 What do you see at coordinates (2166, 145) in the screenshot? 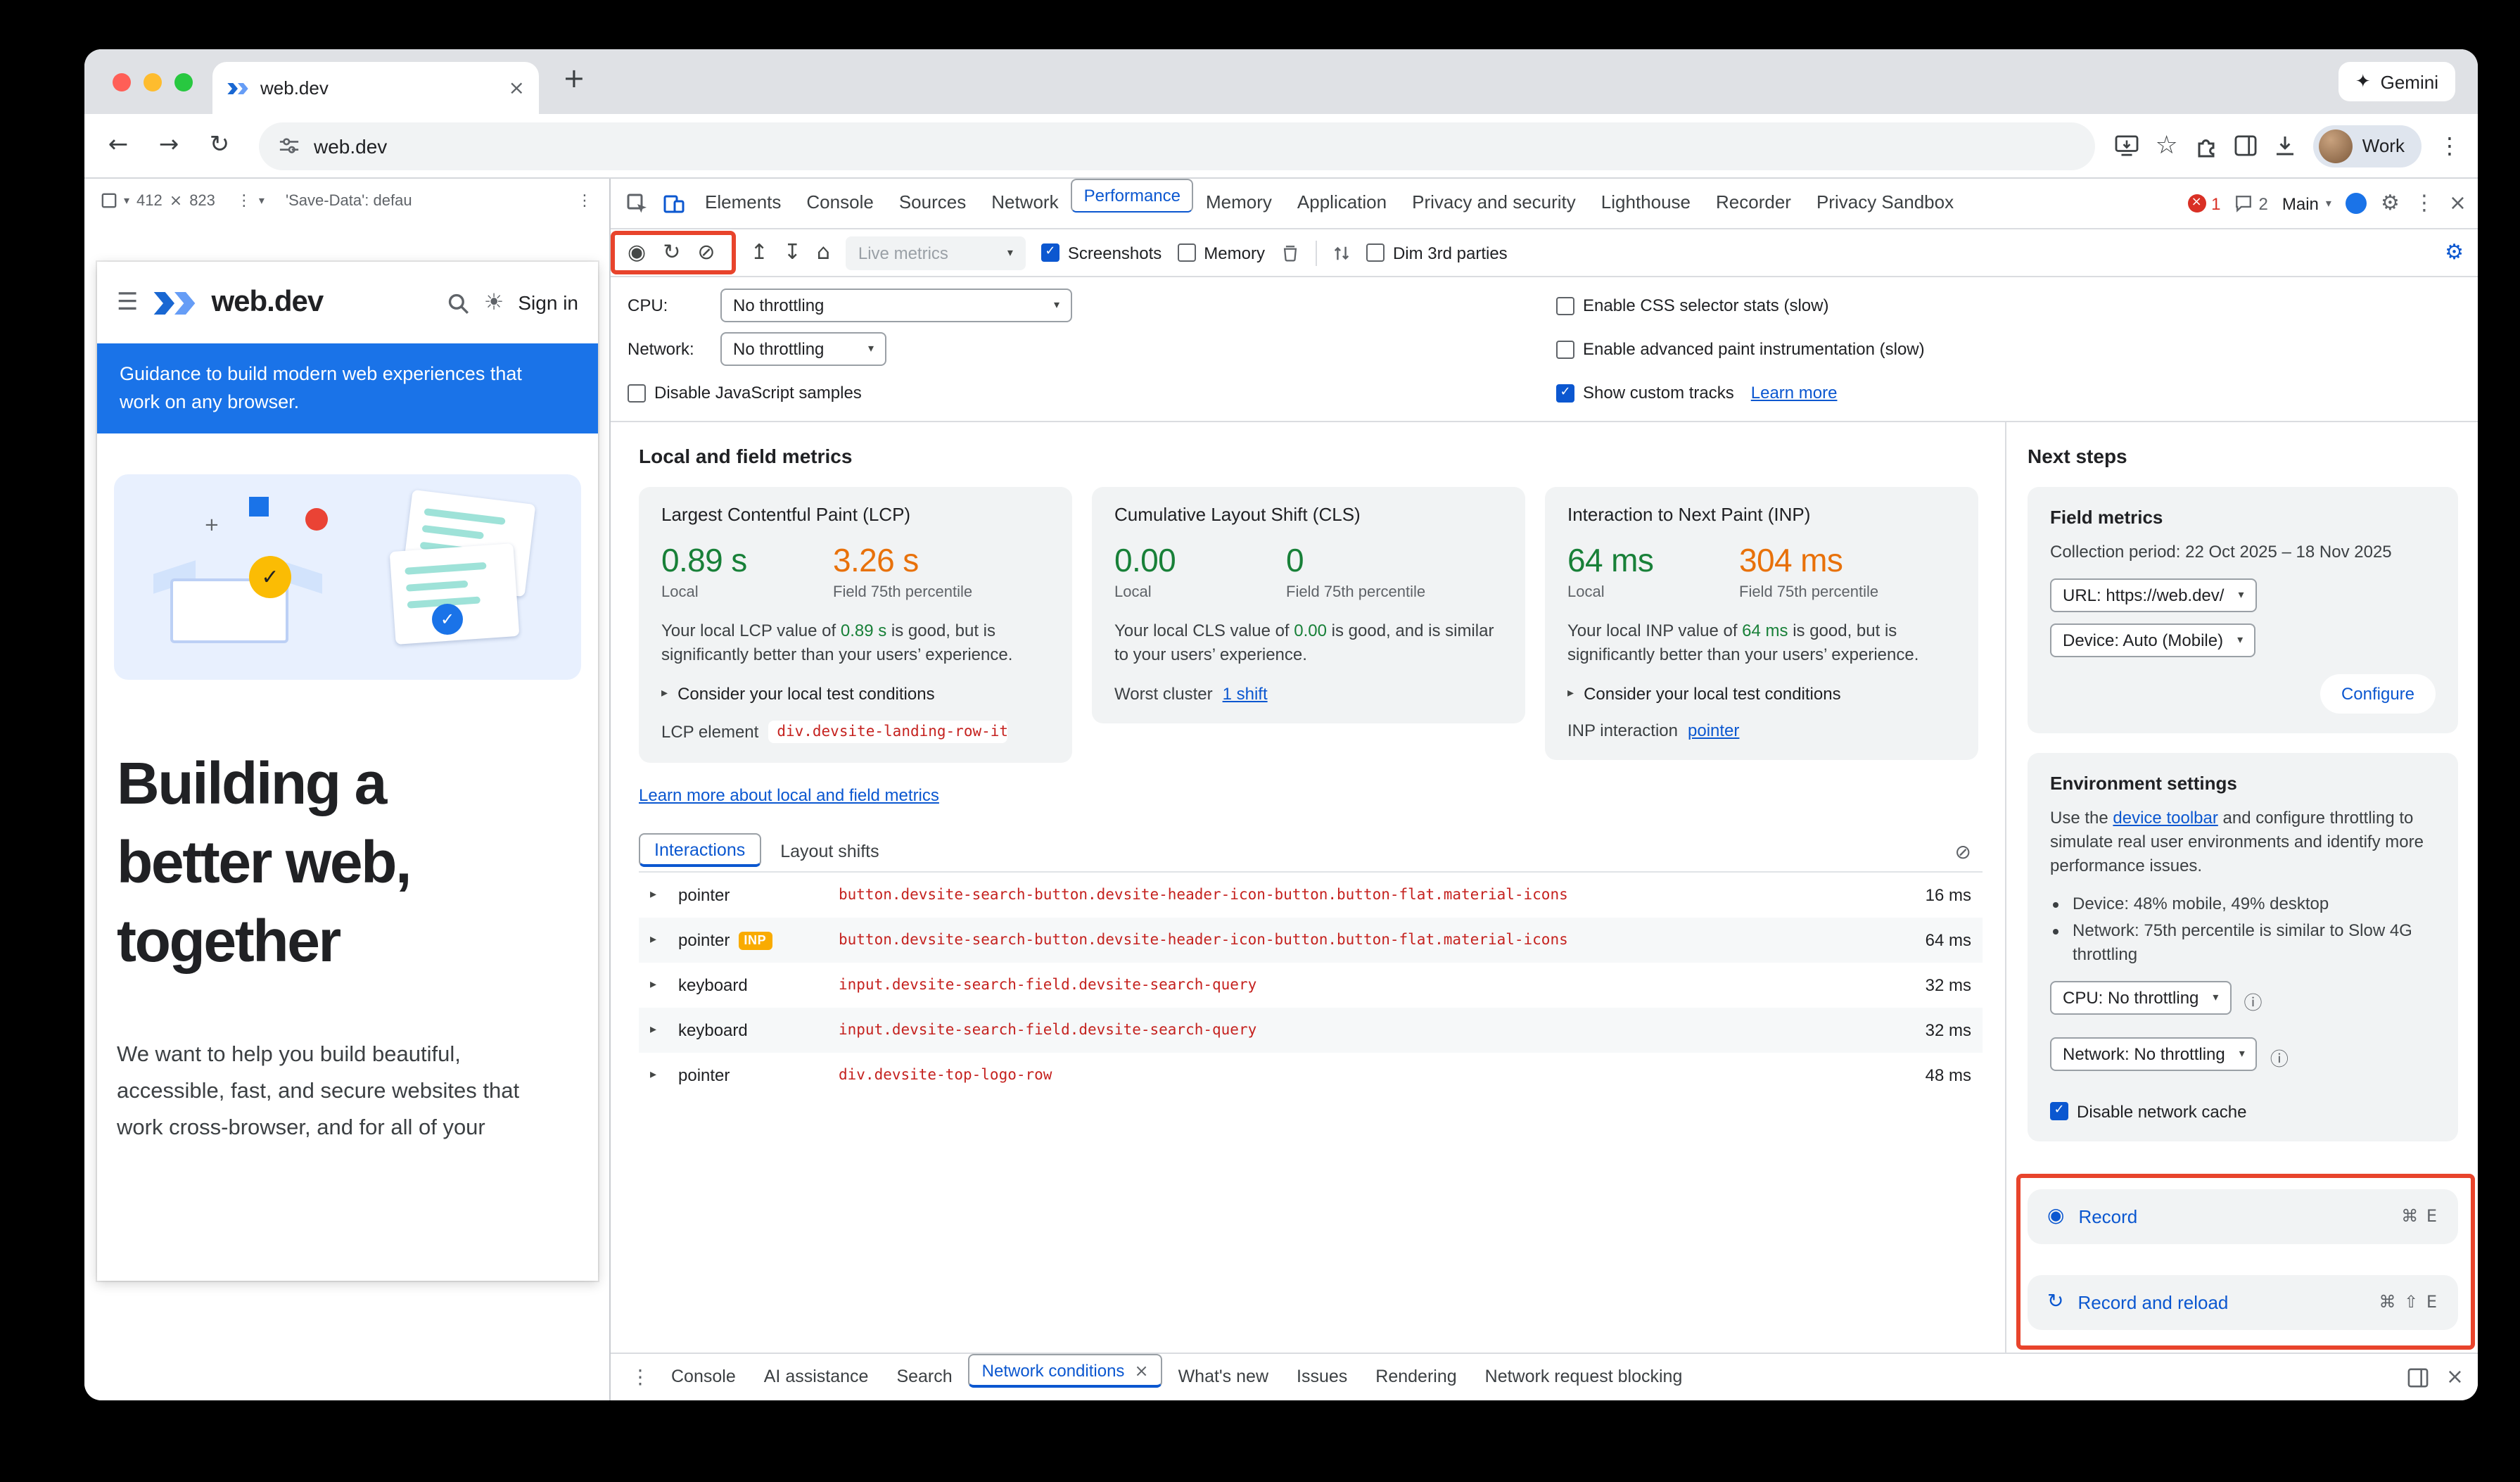
I see `bookmark-star-icon: ☆` at bounding box center [2166, 145].